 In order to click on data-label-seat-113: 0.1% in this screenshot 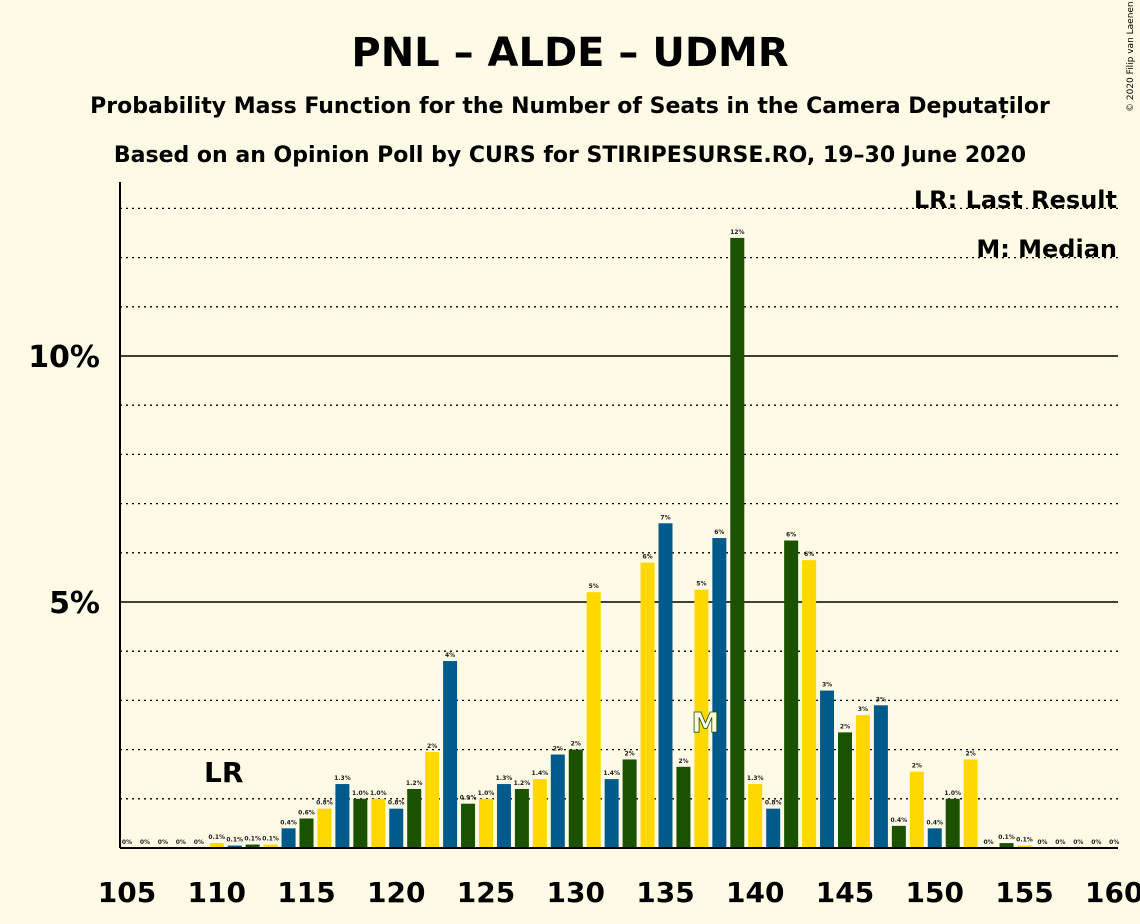, I will do `click(270, 839)`.